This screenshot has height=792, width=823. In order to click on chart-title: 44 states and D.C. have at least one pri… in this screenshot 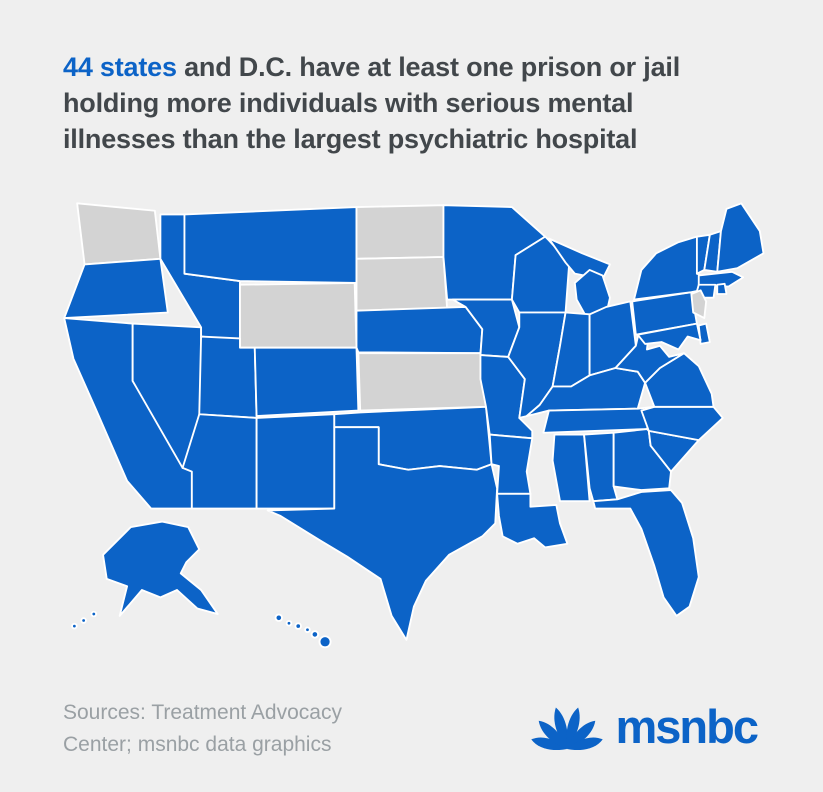, I will do `click(399, 104)`.